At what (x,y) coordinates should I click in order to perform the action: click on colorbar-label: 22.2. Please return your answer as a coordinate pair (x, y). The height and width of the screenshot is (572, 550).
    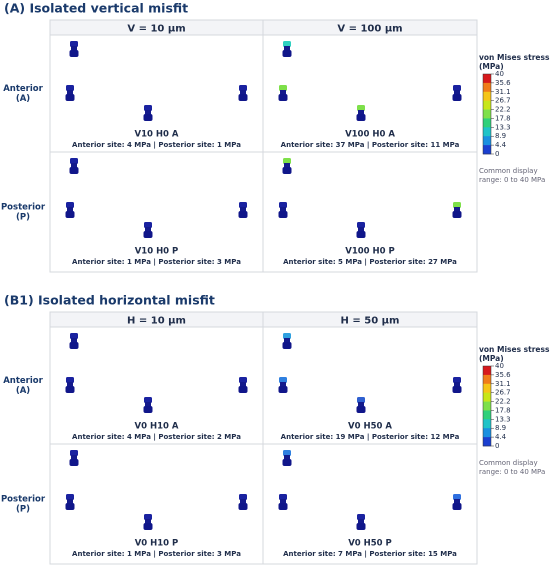
    Looking at the image, I should click on (503, 110).